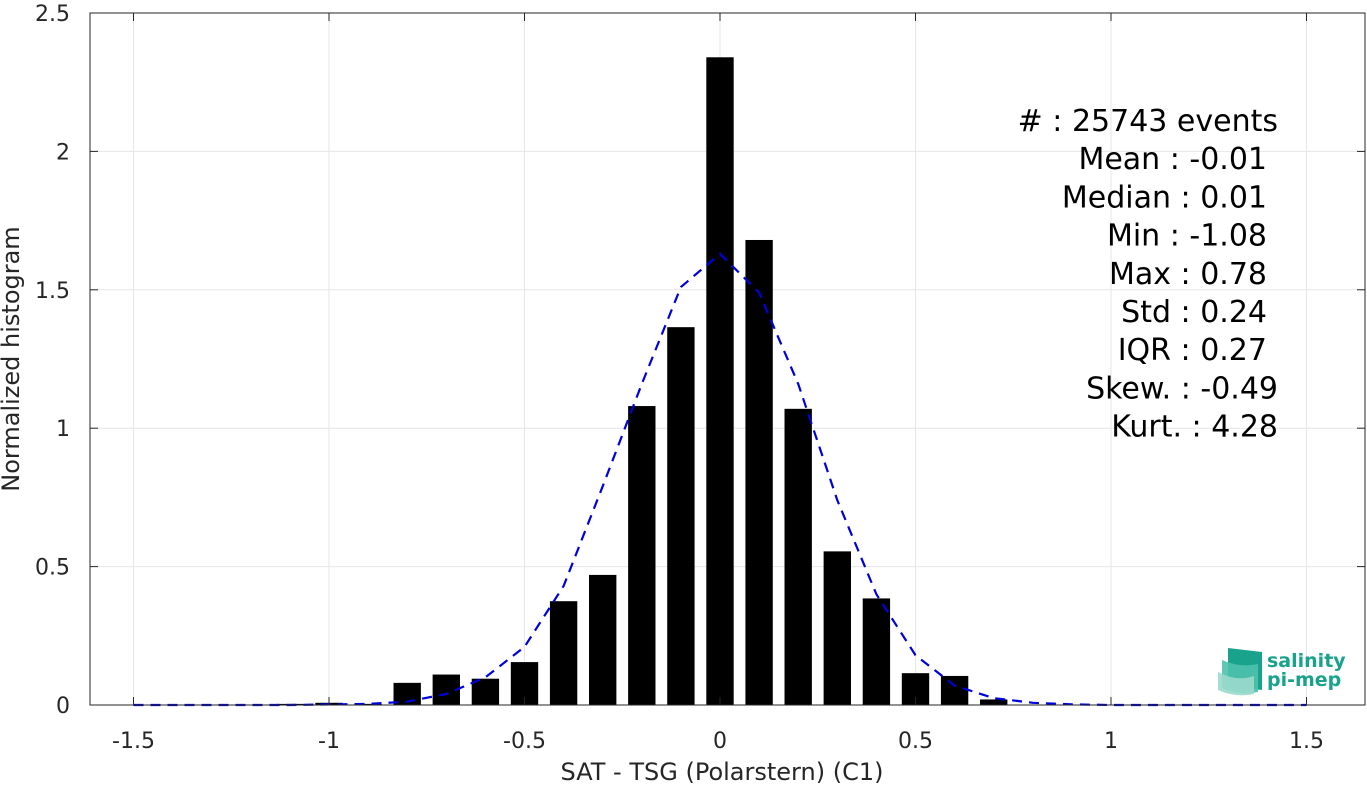 The width and height of the screenshot is (1367, 785). What do you see at coordinates (52, 14) in the screenshot?
I see `y-tick-label-5: 2.5` at bounding box center [52, 14].